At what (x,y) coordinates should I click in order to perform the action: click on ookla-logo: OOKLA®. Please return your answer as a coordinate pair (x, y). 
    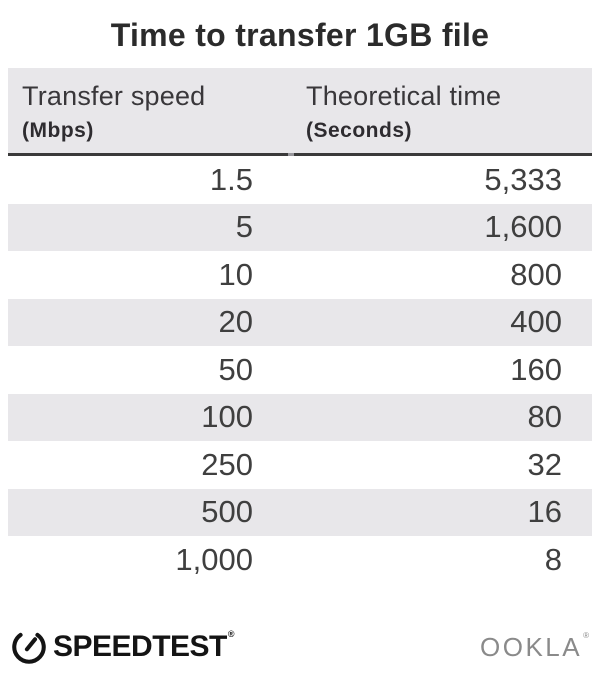
    Looking at the image, I should click on (534, 646).